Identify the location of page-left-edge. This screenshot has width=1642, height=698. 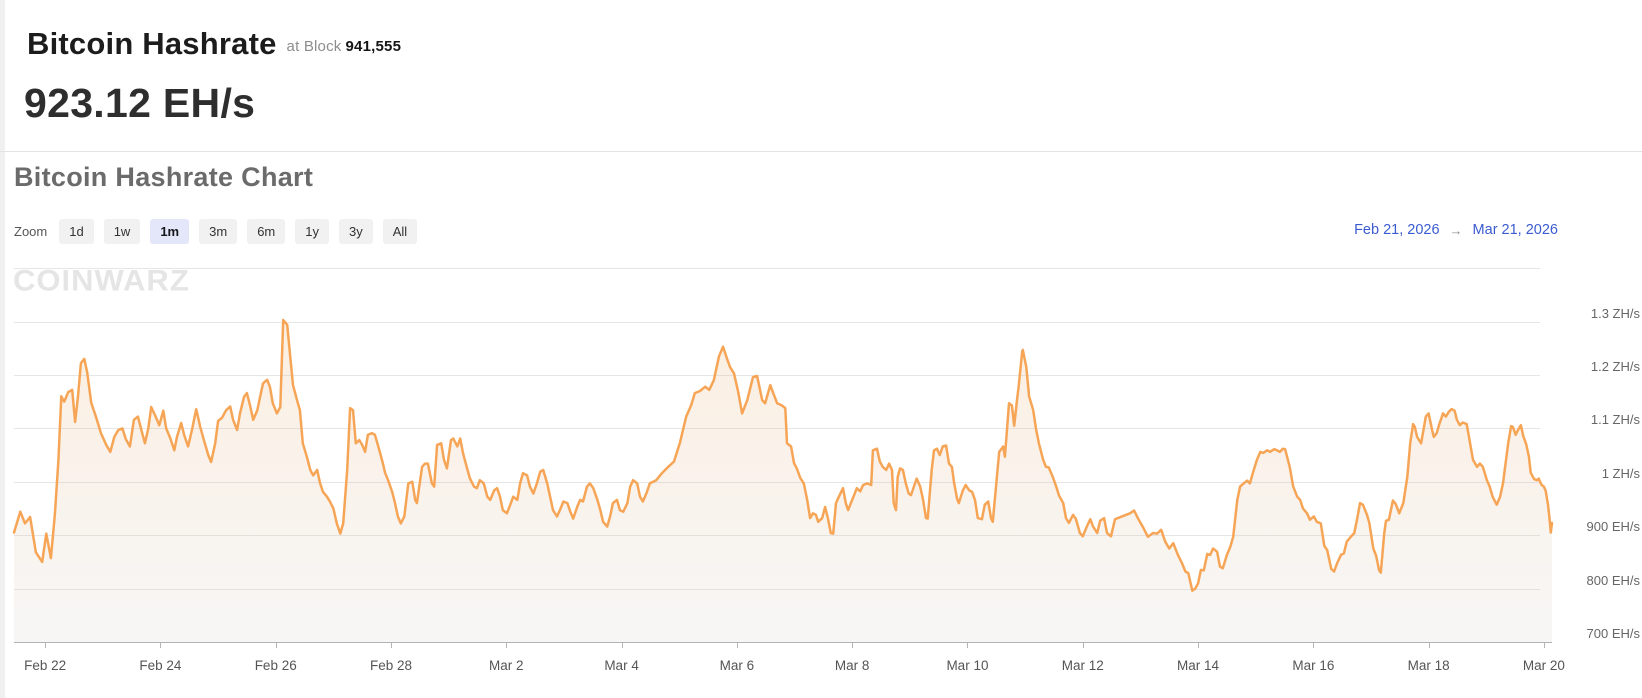
(2, 349).